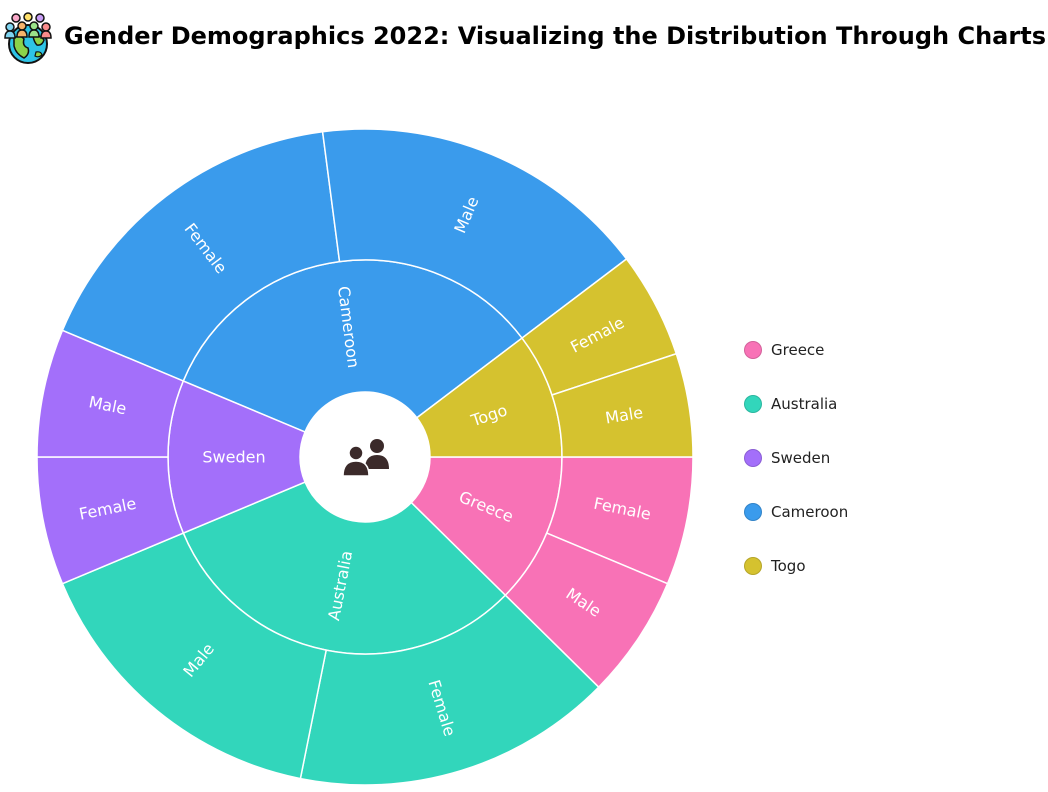 The image size is (1048, 792). What do you see at coordinates (28, 38) in the screenshot?
I see `world-population-icon` at bounding box center [28, 38].